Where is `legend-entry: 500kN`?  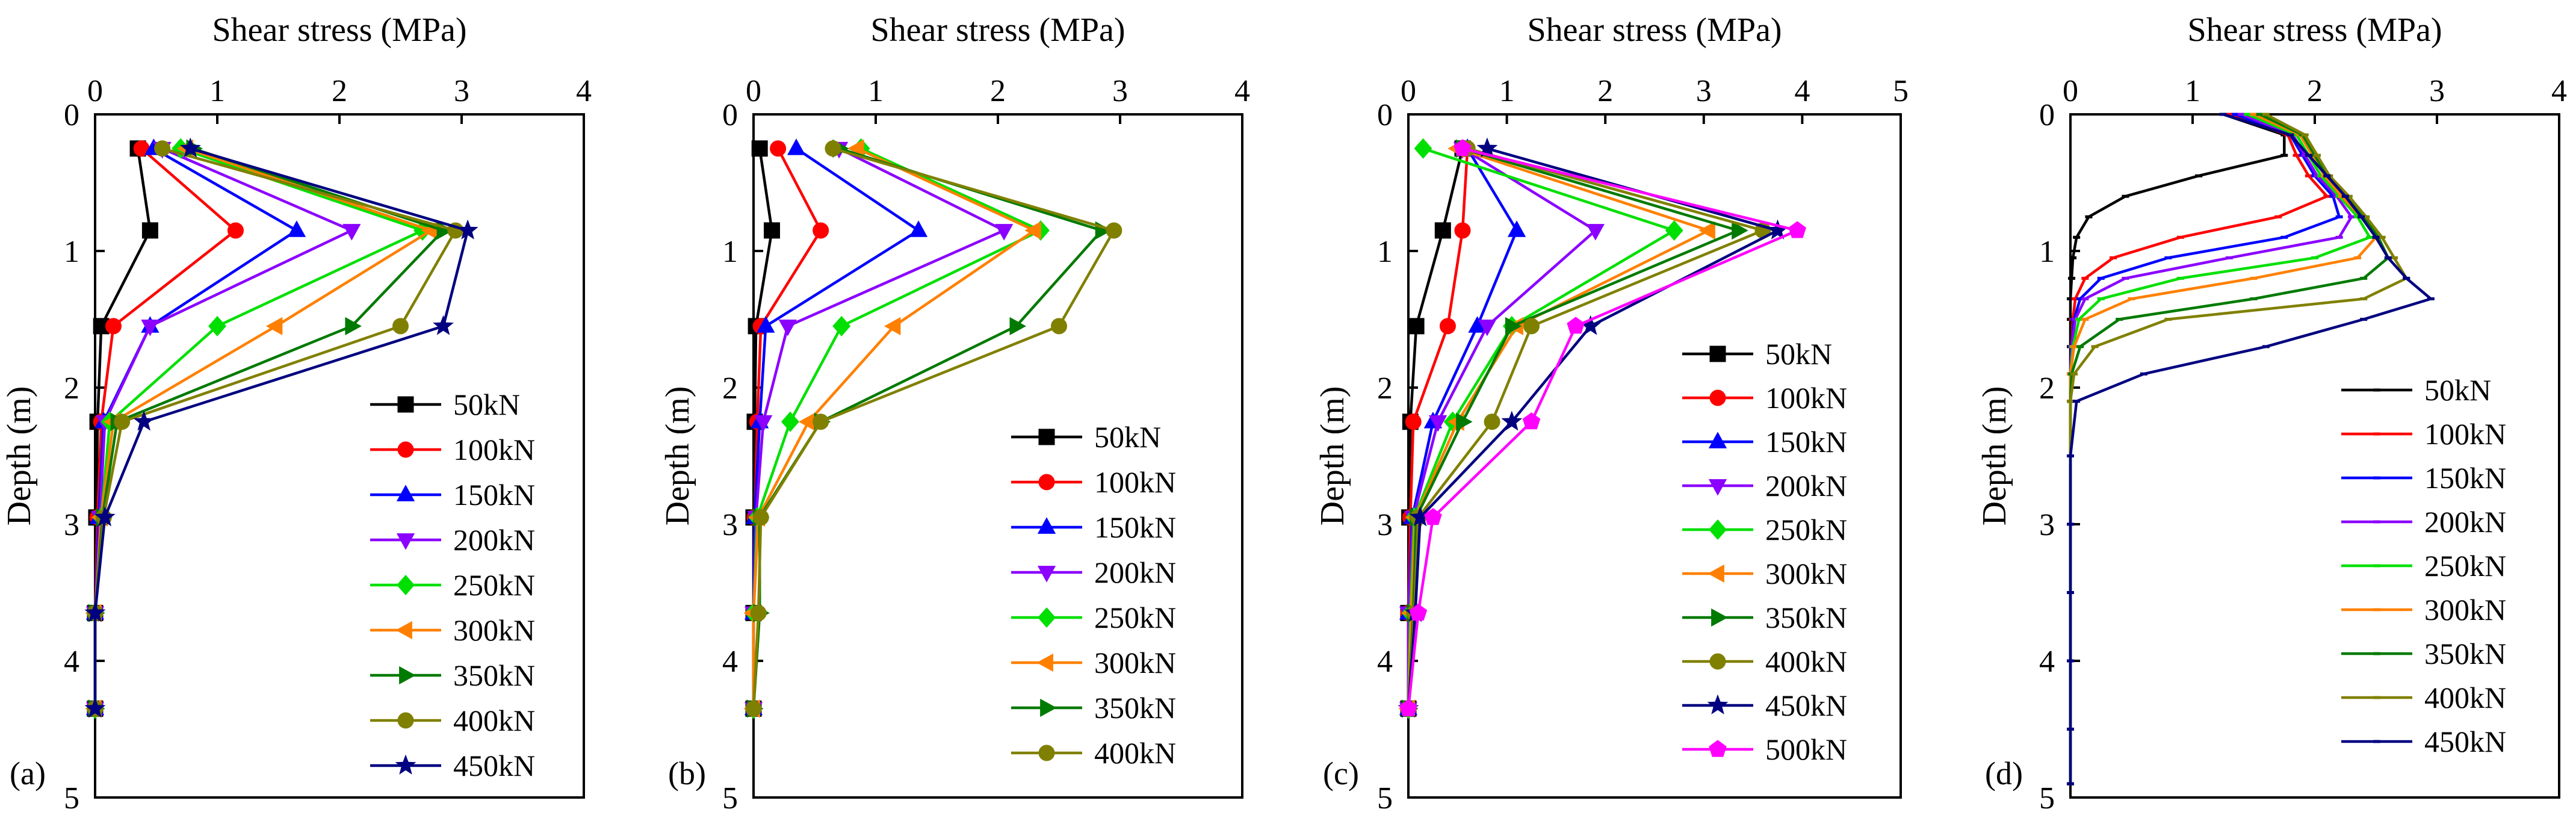 legend-entry: 500kN is located at coordinates (1765, 749).